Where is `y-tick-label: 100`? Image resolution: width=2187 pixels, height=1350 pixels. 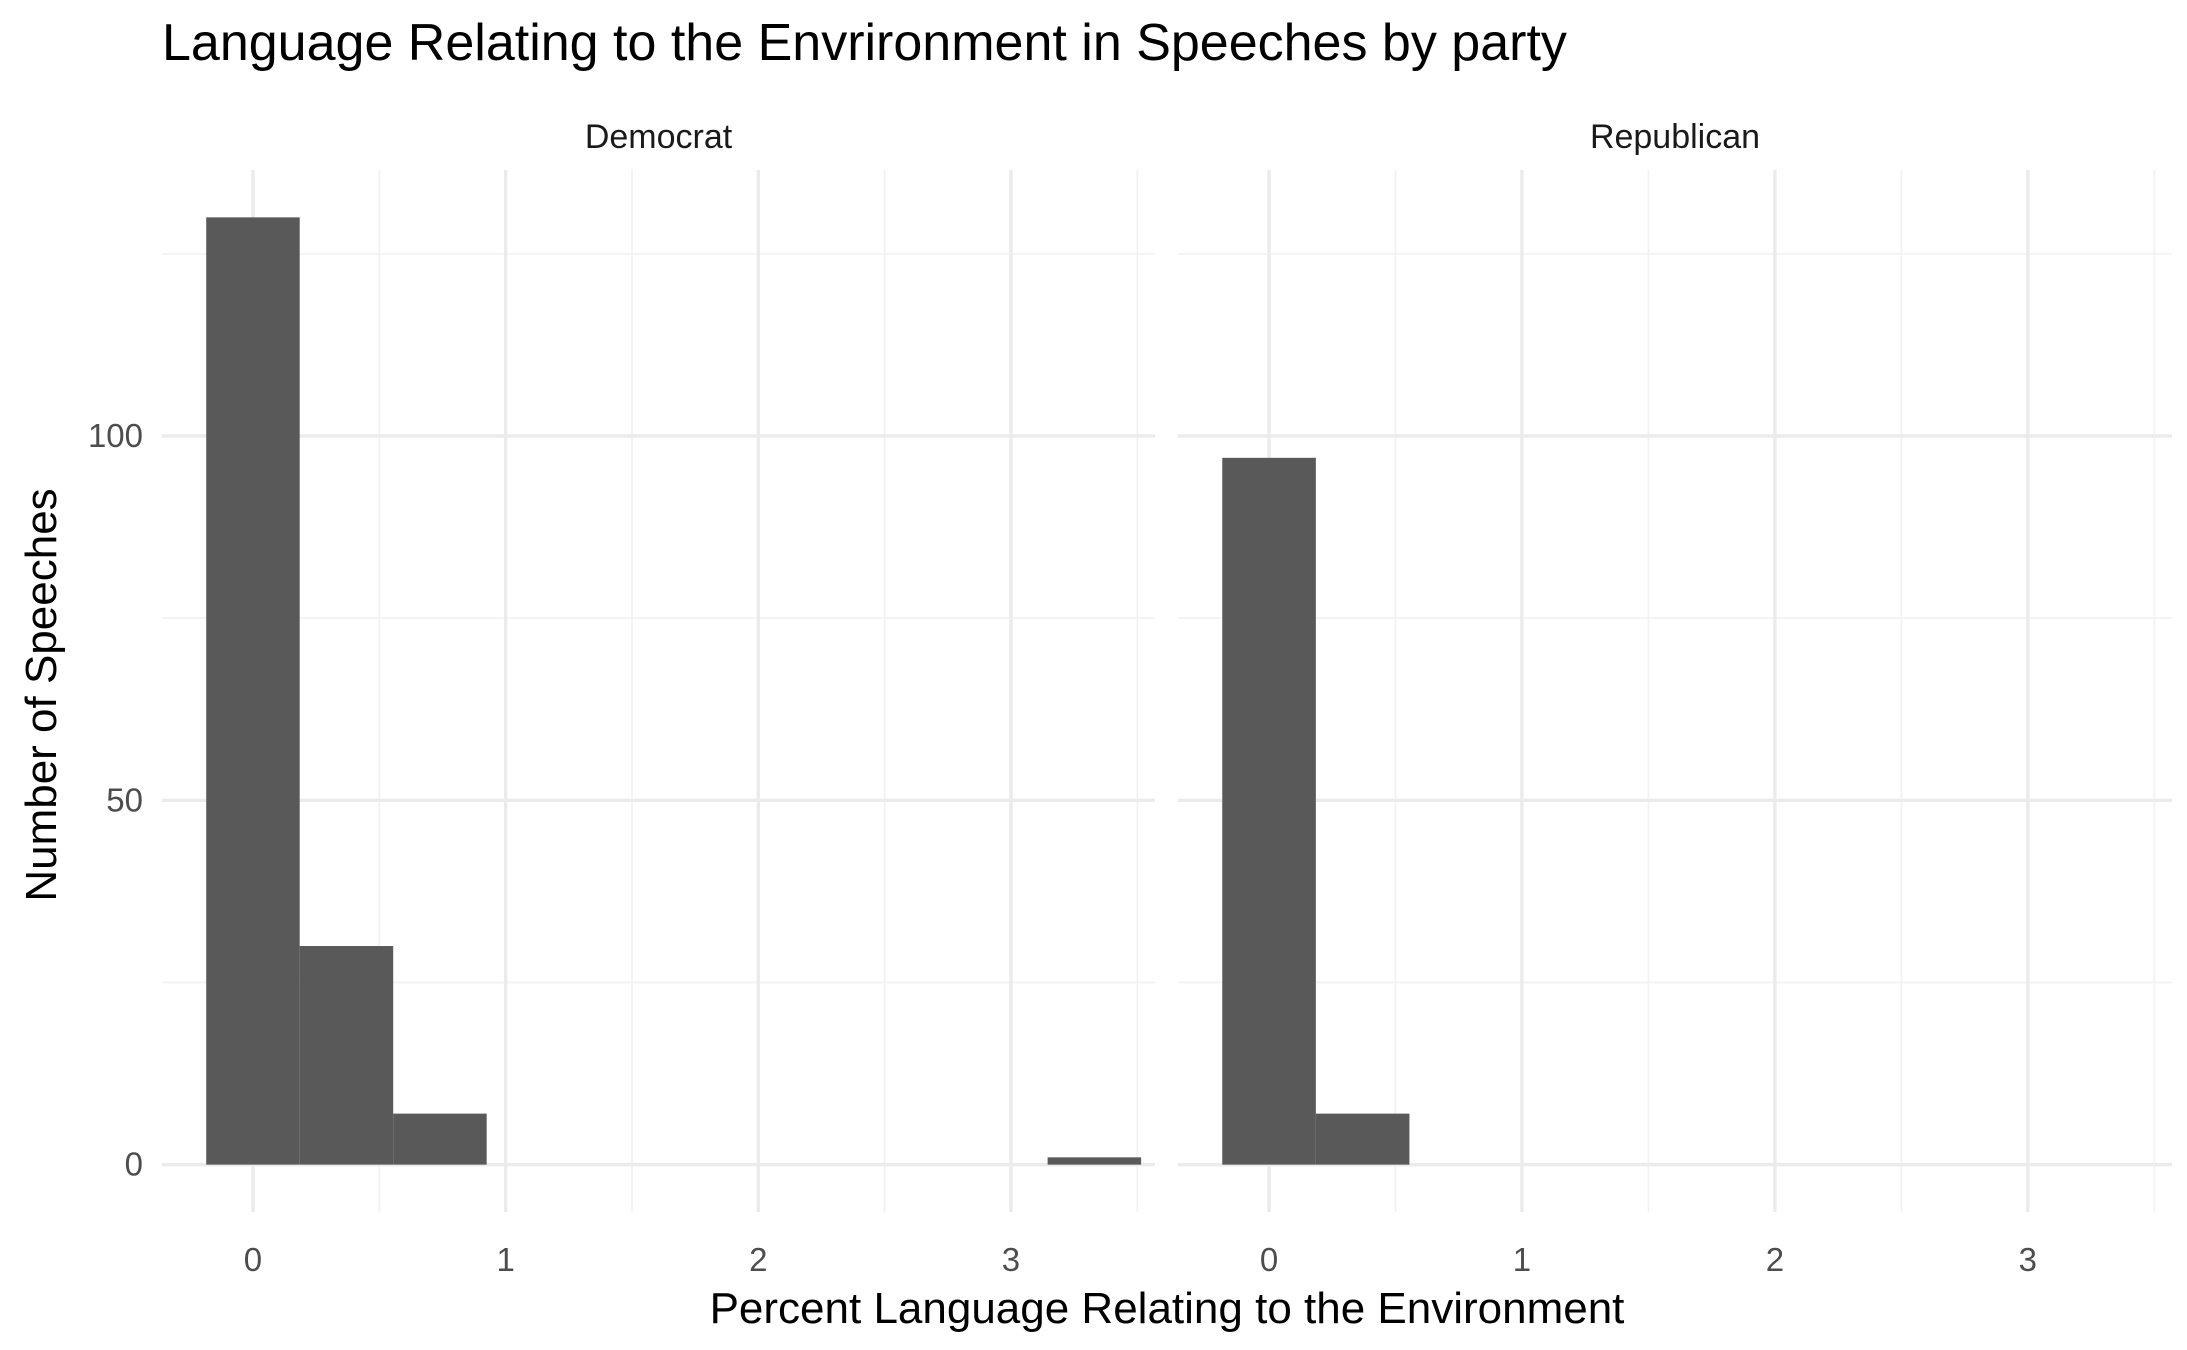
y-tick-label: 100 is located at coordinates (115, 435).